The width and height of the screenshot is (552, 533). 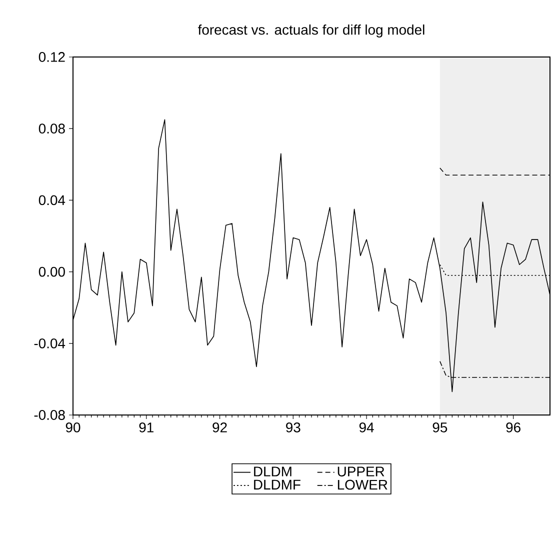 I want to click on legend-label: UPPER, so click(x=361, y=471).